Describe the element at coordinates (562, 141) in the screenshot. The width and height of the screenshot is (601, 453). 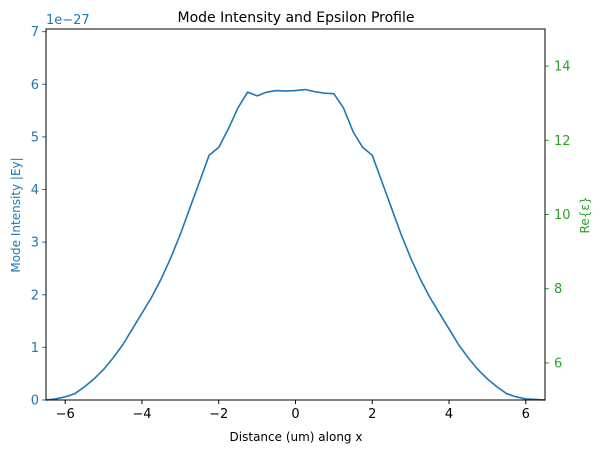
I see `y-right-tick-label: 12` at that location.